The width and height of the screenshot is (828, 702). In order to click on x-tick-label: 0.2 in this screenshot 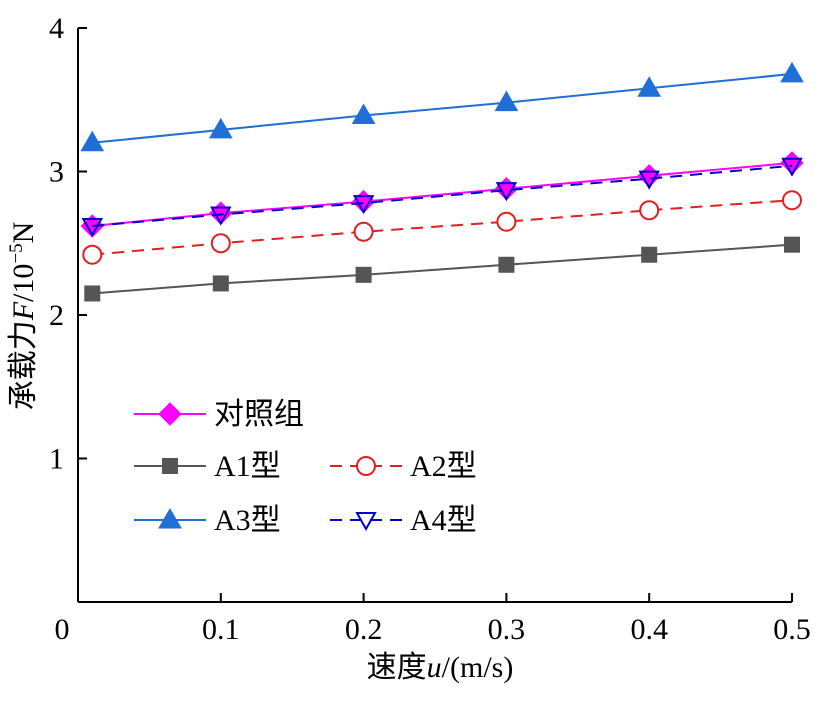, I will do `click(364, 629)`.